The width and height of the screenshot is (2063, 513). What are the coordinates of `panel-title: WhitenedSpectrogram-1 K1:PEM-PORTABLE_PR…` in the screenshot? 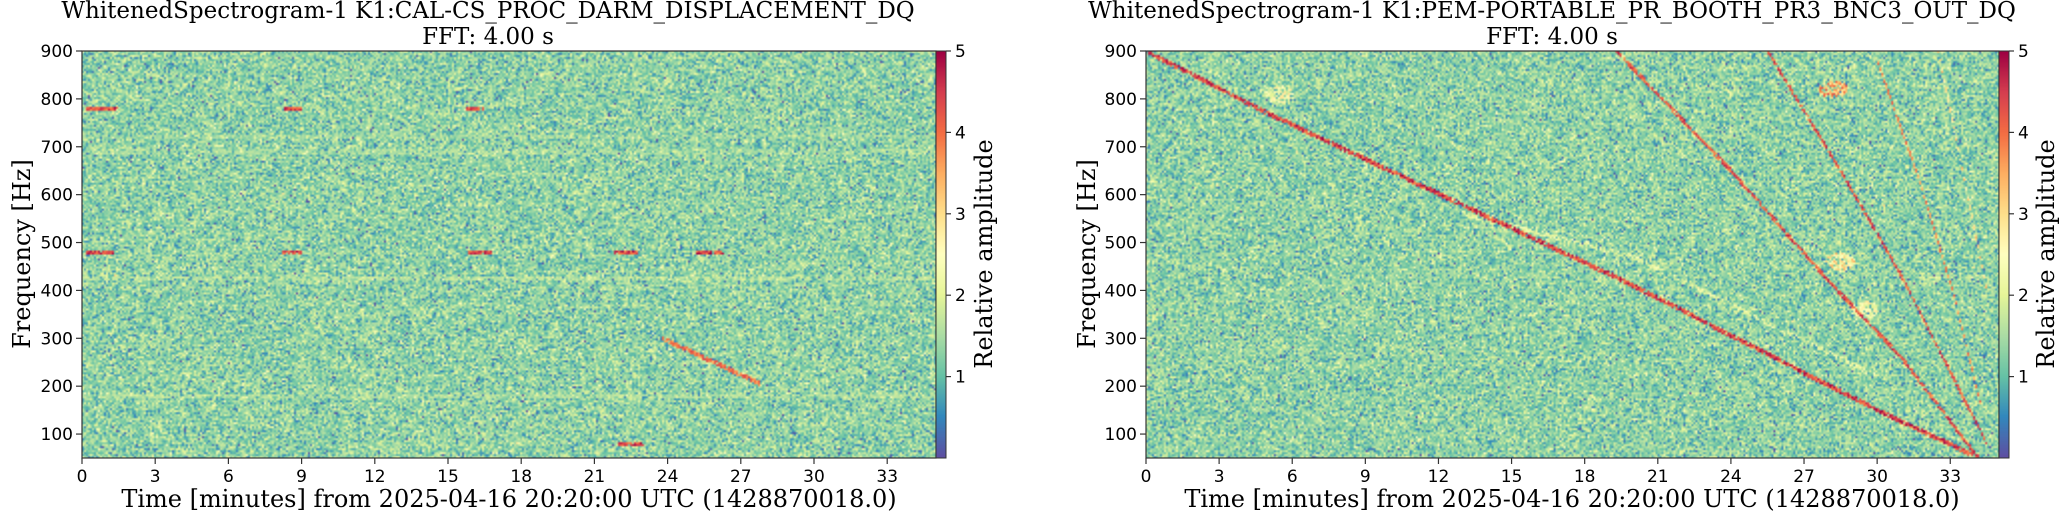 It's located at (1552, 12).